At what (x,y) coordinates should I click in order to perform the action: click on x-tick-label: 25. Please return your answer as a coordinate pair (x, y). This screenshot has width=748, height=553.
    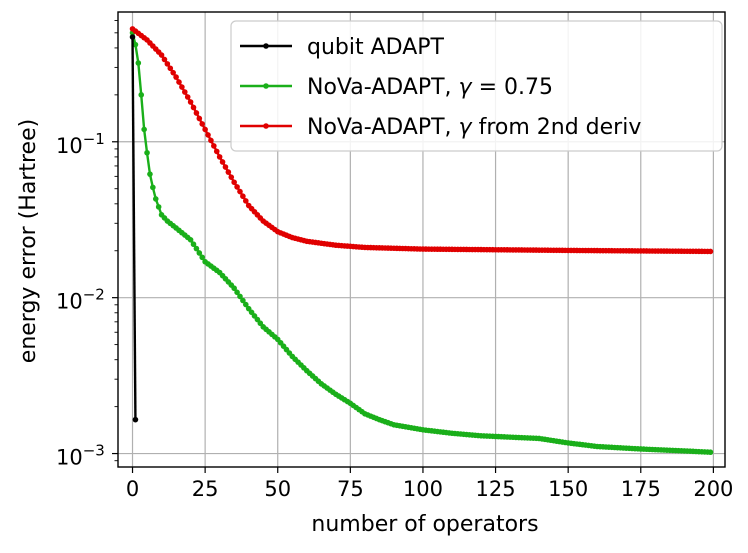
    Looking at the image, I should click on (205, 489).